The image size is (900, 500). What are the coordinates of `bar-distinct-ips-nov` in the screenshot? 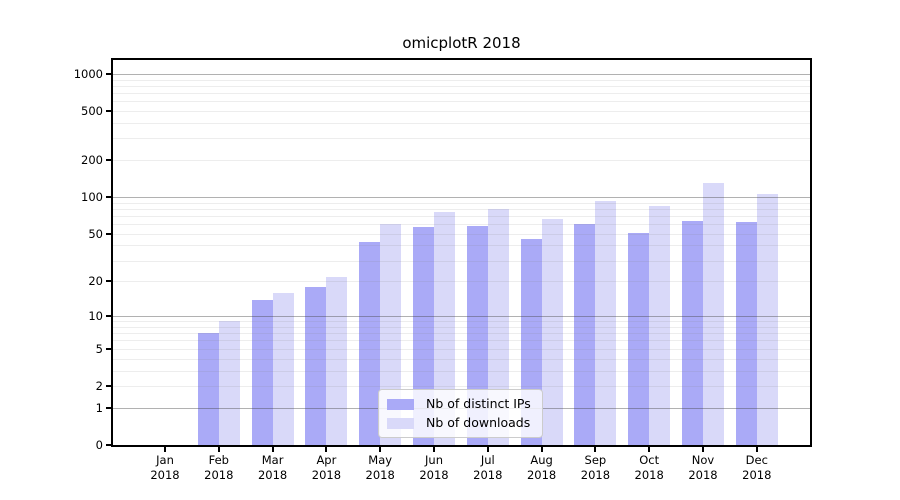 It's located at (692, 332).